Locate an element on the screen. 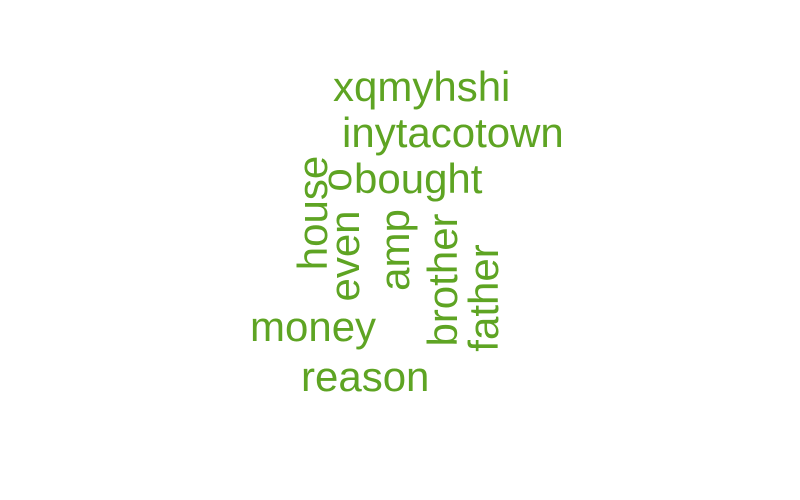  word-bought: bought is located at coordinates (418, 178).